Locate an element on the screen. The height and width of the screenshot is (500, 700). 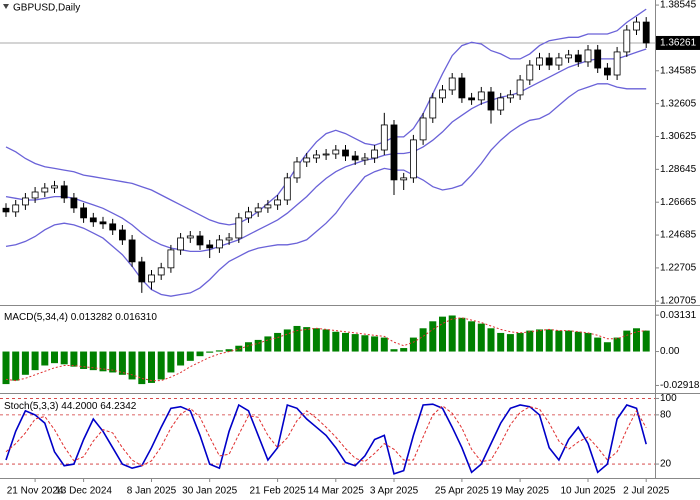
readout-value: 0.016310 is located at coordinates (136, 317).